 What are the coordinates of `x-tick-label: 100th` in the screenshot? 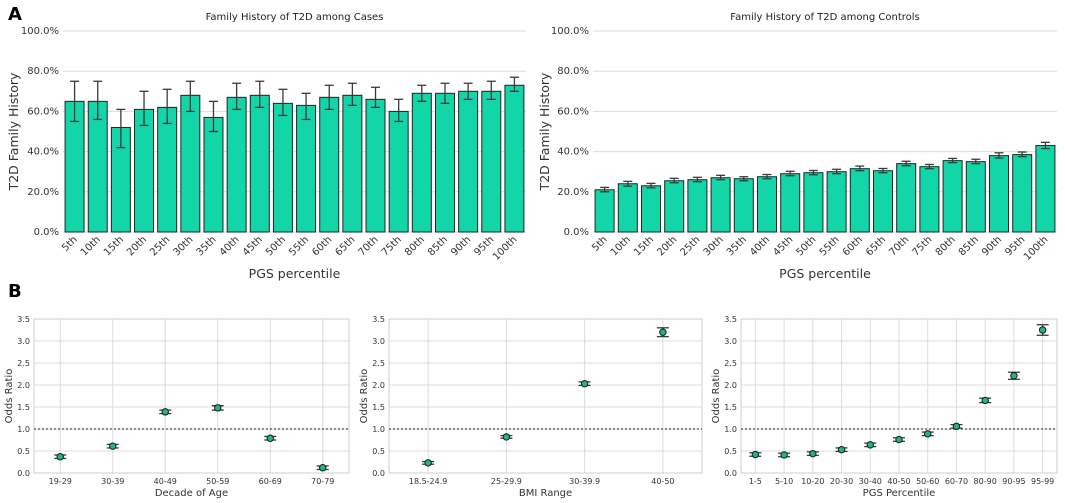 It's located at (1036, 248).